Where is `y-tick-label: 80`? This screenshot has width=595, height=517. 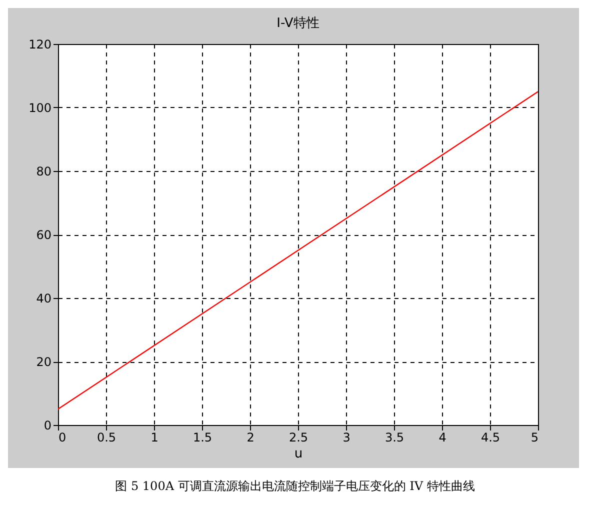
y-tick-label: 80 is located at coordinates (44, 171).